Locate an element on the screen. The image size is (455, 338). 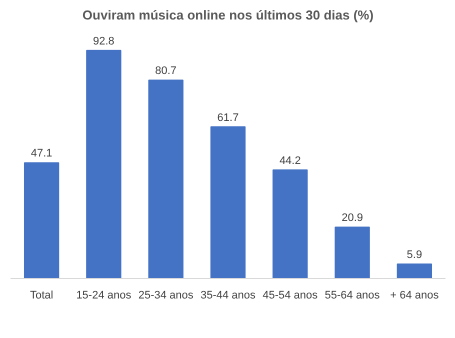
data-label: 47.1 is located at coordinates (41, 154).